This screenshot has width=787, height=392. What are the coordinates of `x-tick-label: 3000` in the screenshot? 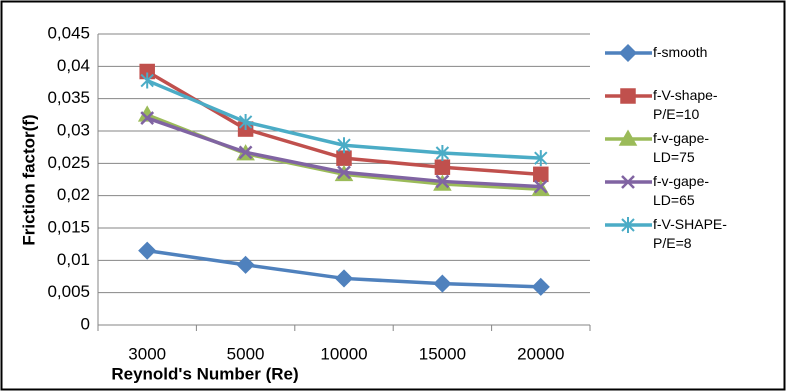 It's located at (147, 353).